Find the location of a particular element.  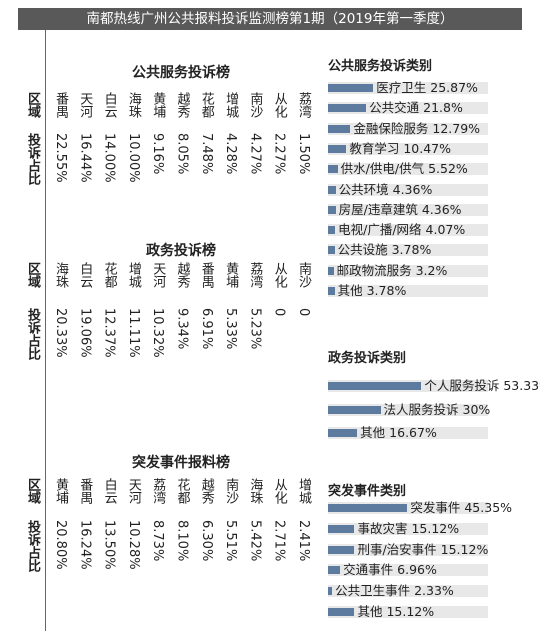

bar-label: 事故灾害 15.12% is located at coordinates (408, 528).